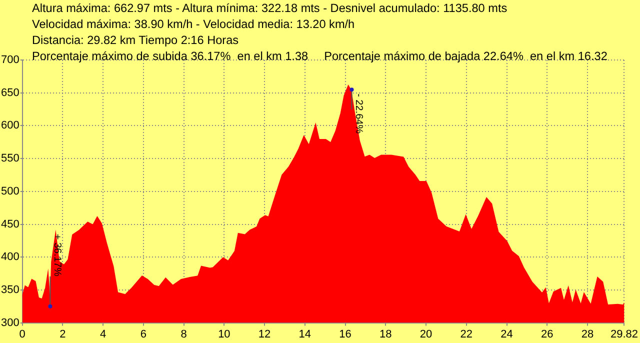  Describe the element at coordinates (305, 334) in the screenshot. I see `x-tick-label: 14` at that location.